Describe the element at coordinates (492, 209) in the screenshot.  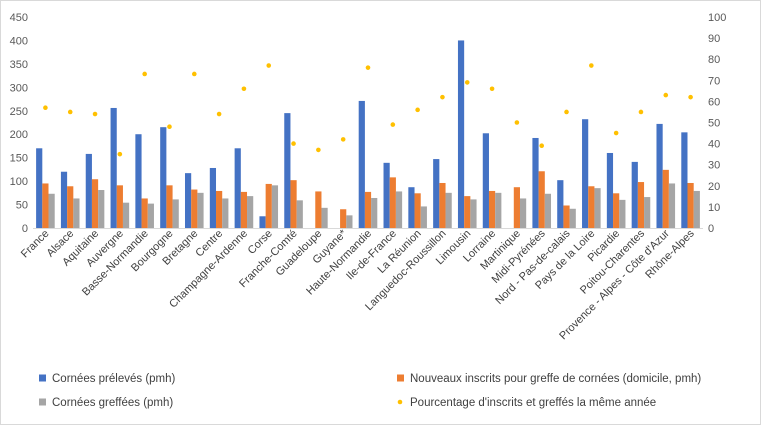
I see `bar-nouveaux-inscrits-pour-greffe-de-cornees-lorraine` at that location.